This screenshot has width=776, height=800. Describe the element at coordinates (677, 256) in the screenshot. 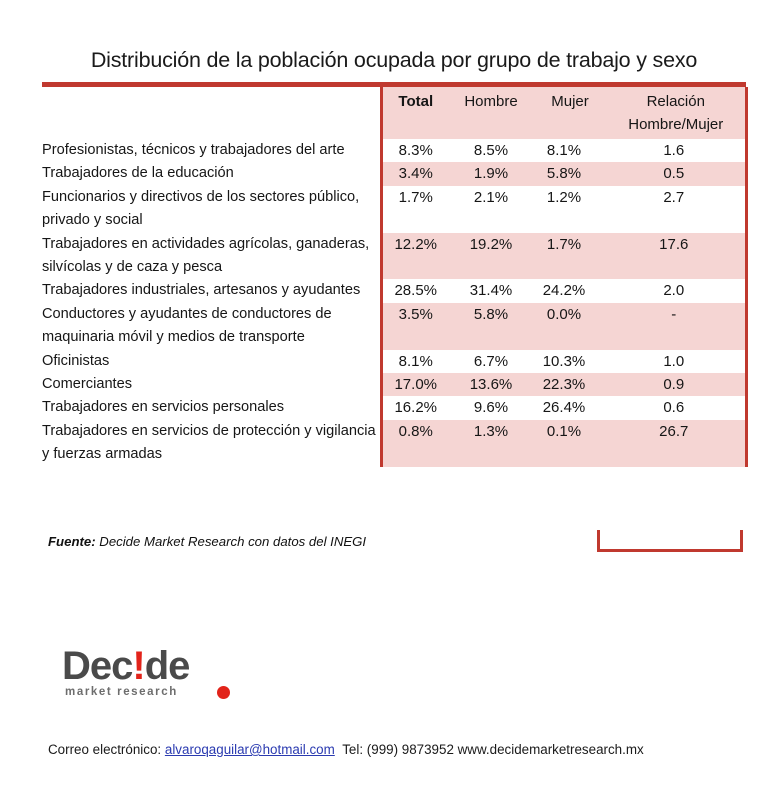

I see `cell-relacion: 17.6` at that location.